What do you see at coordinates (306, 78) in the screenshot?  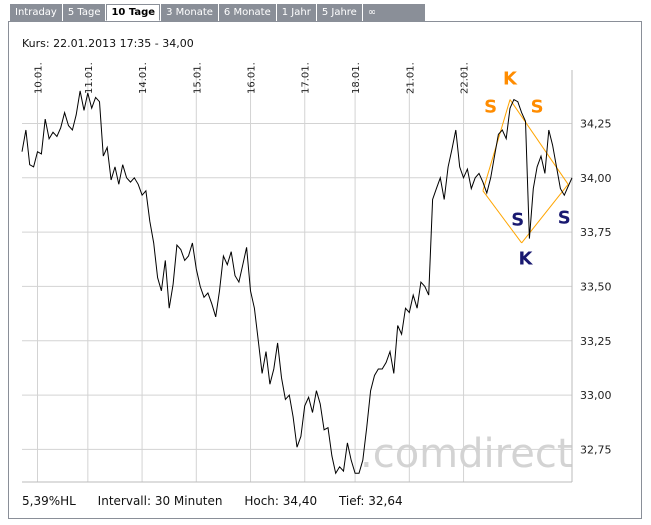 I see `x-tick-label: 17.01.` at bounding box center [306, 78].